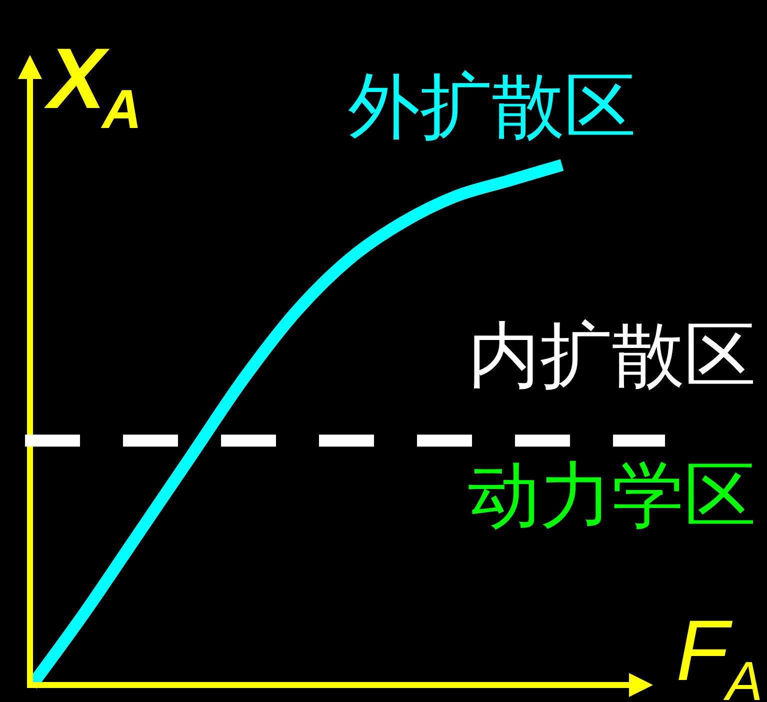 This screenshot has width=767, height=702. Describe the element at coordinates (492, 106) in the screenshot. I see `text: 外扩散区` at that location.